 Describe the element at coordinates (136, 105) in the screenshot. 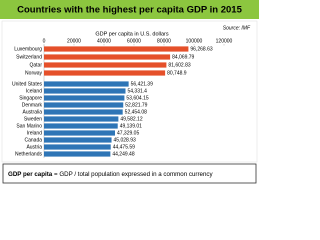

I see `value-label: 52,821.79` at that location.